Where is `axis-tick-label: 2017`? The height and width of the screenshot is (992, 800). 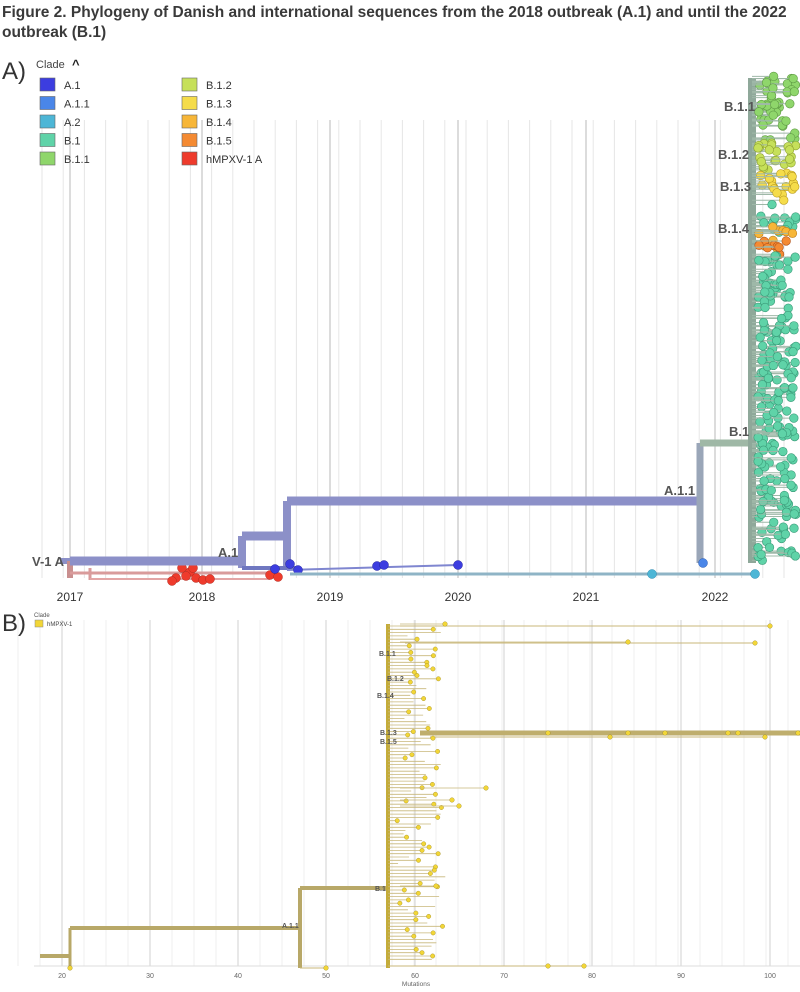 axis-tick-label: 2017 is located at coordinates (70, 597).